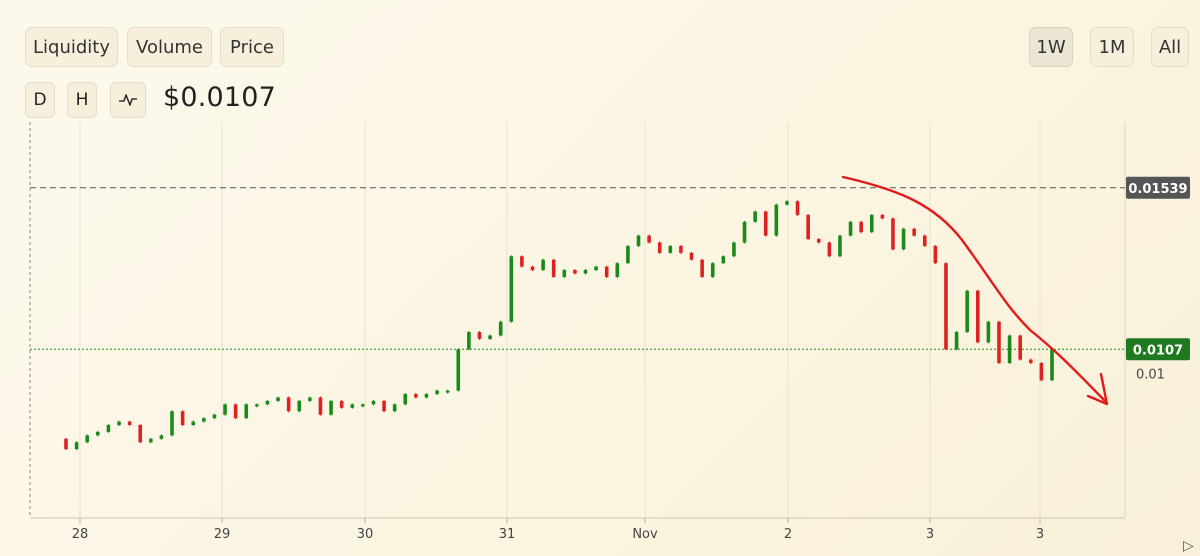 The height and width of the screenshot is (556, 1200). Describe the element at coordinates (80, 534) in the screenshot. I see `x-tick-label: 28` at that location.